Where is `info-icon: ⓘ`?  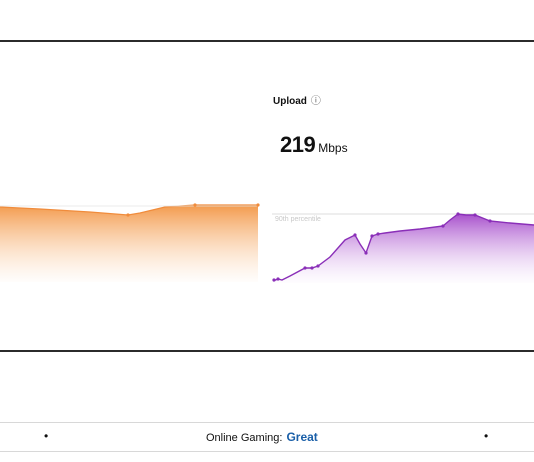
info-icon: ⓘ is located at coordinates (315, 101).